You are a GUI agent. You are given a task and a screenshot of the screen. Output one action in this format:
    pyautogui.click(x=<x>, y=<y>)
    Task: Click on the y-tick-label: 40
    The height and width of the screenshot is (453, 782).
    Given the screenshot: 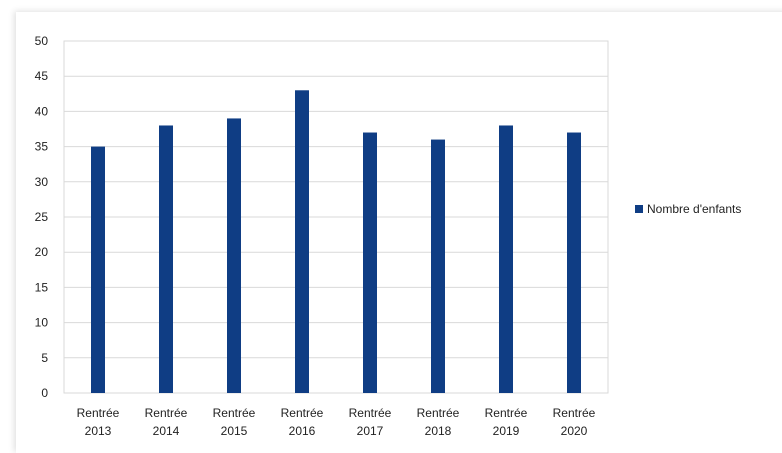 What is the action you would take?
    pyautogui.click(x=42, y=111)
    